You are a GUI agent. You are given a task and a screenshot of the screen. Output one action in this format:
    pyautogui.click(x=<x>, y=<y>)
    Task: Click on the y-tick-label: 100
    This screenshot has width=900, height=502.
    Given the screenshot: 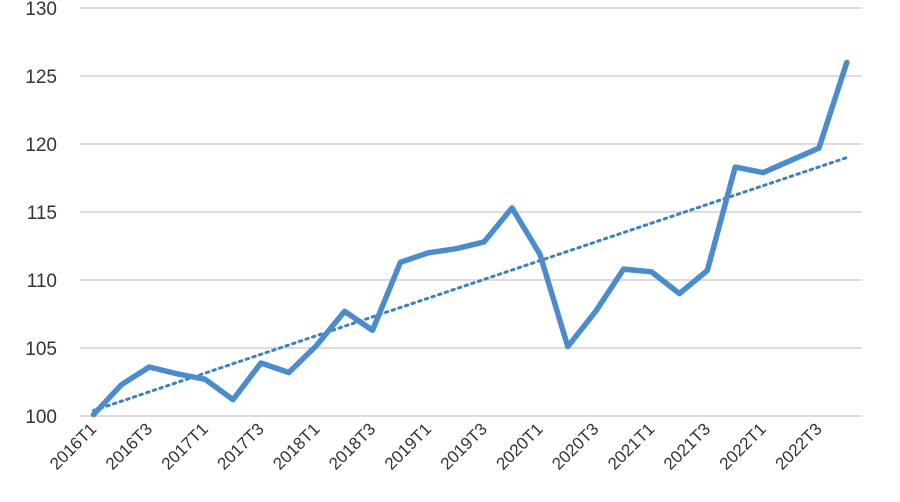 What is the action you would take?
    pyautogui.click(x=41, y=417)
    